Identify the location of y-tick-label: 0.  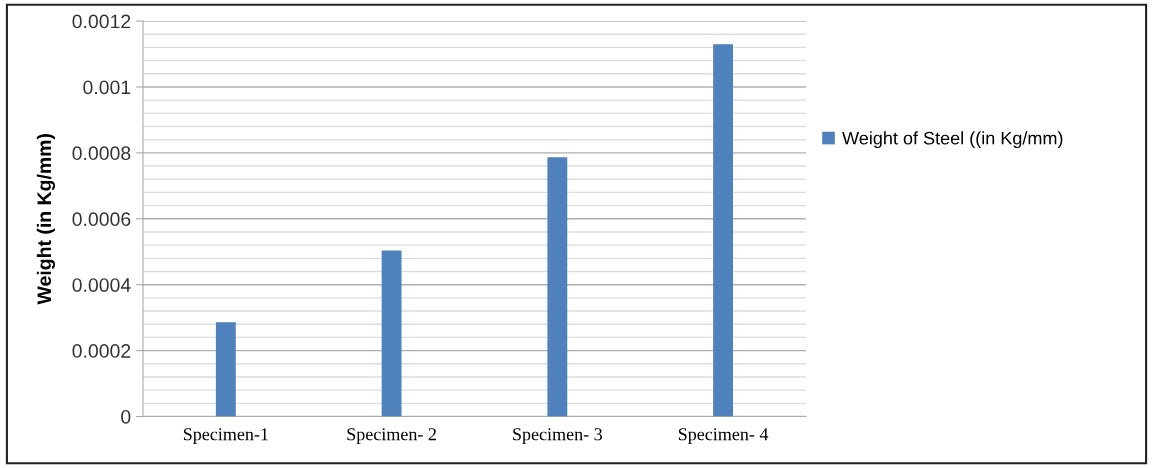
(126, 416).